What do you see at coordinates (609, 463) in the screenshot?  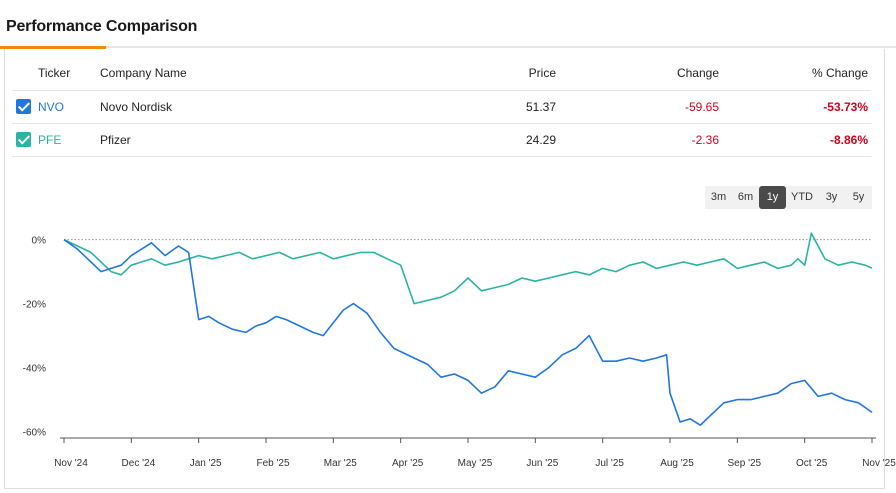 I see `x-tick-label: Jul '25` at bounding box center [609, 463].